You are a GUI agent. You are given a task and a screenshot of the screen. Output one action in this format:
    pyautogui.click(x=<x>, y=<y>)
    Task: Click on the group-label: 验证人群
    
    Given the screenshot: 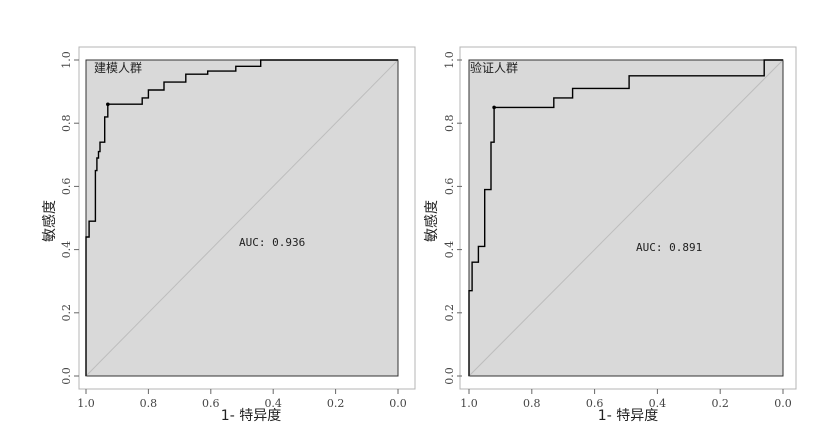 What is the action you would take?
    pyautogui.click(x=494, y=67)
    